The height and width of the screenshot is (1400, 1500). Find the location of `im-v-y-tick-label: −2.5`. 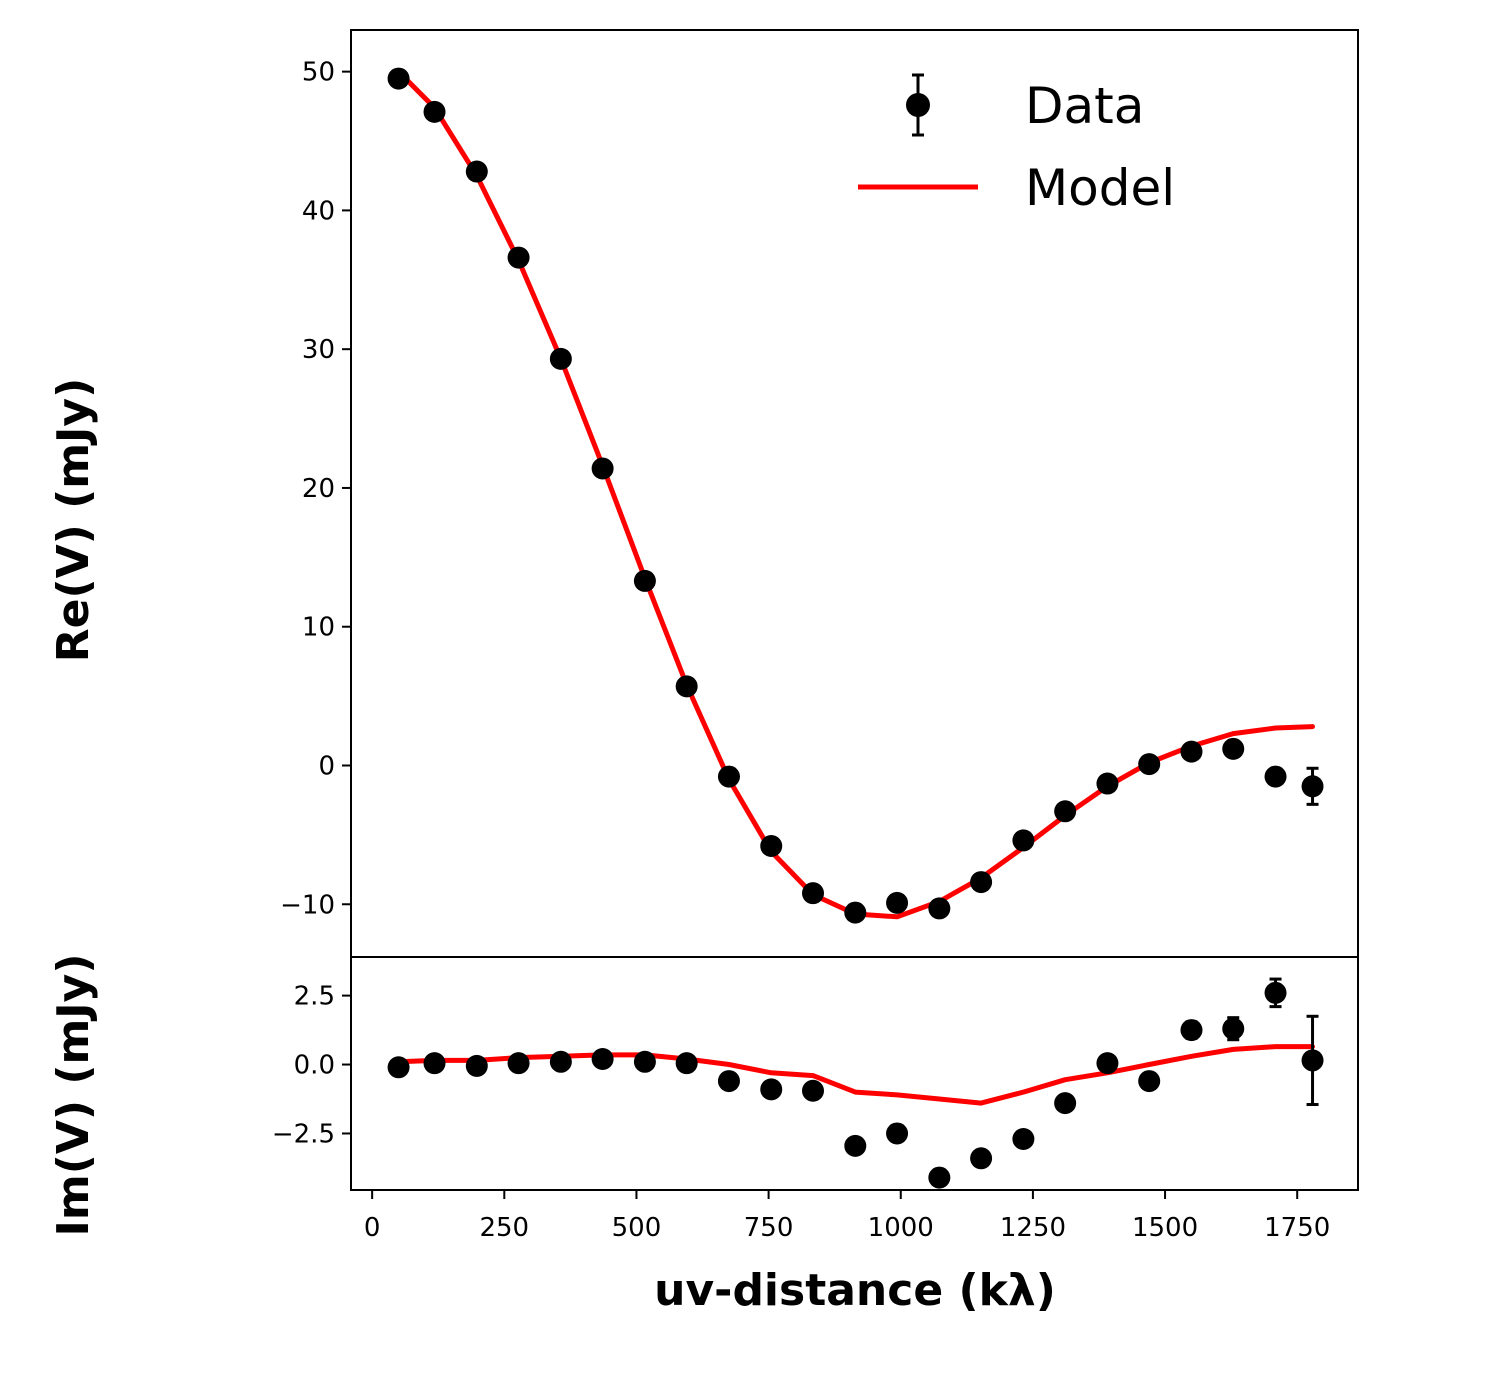

im-v-y-tick-label: −2.5 is located at coordinates (303, 1134).